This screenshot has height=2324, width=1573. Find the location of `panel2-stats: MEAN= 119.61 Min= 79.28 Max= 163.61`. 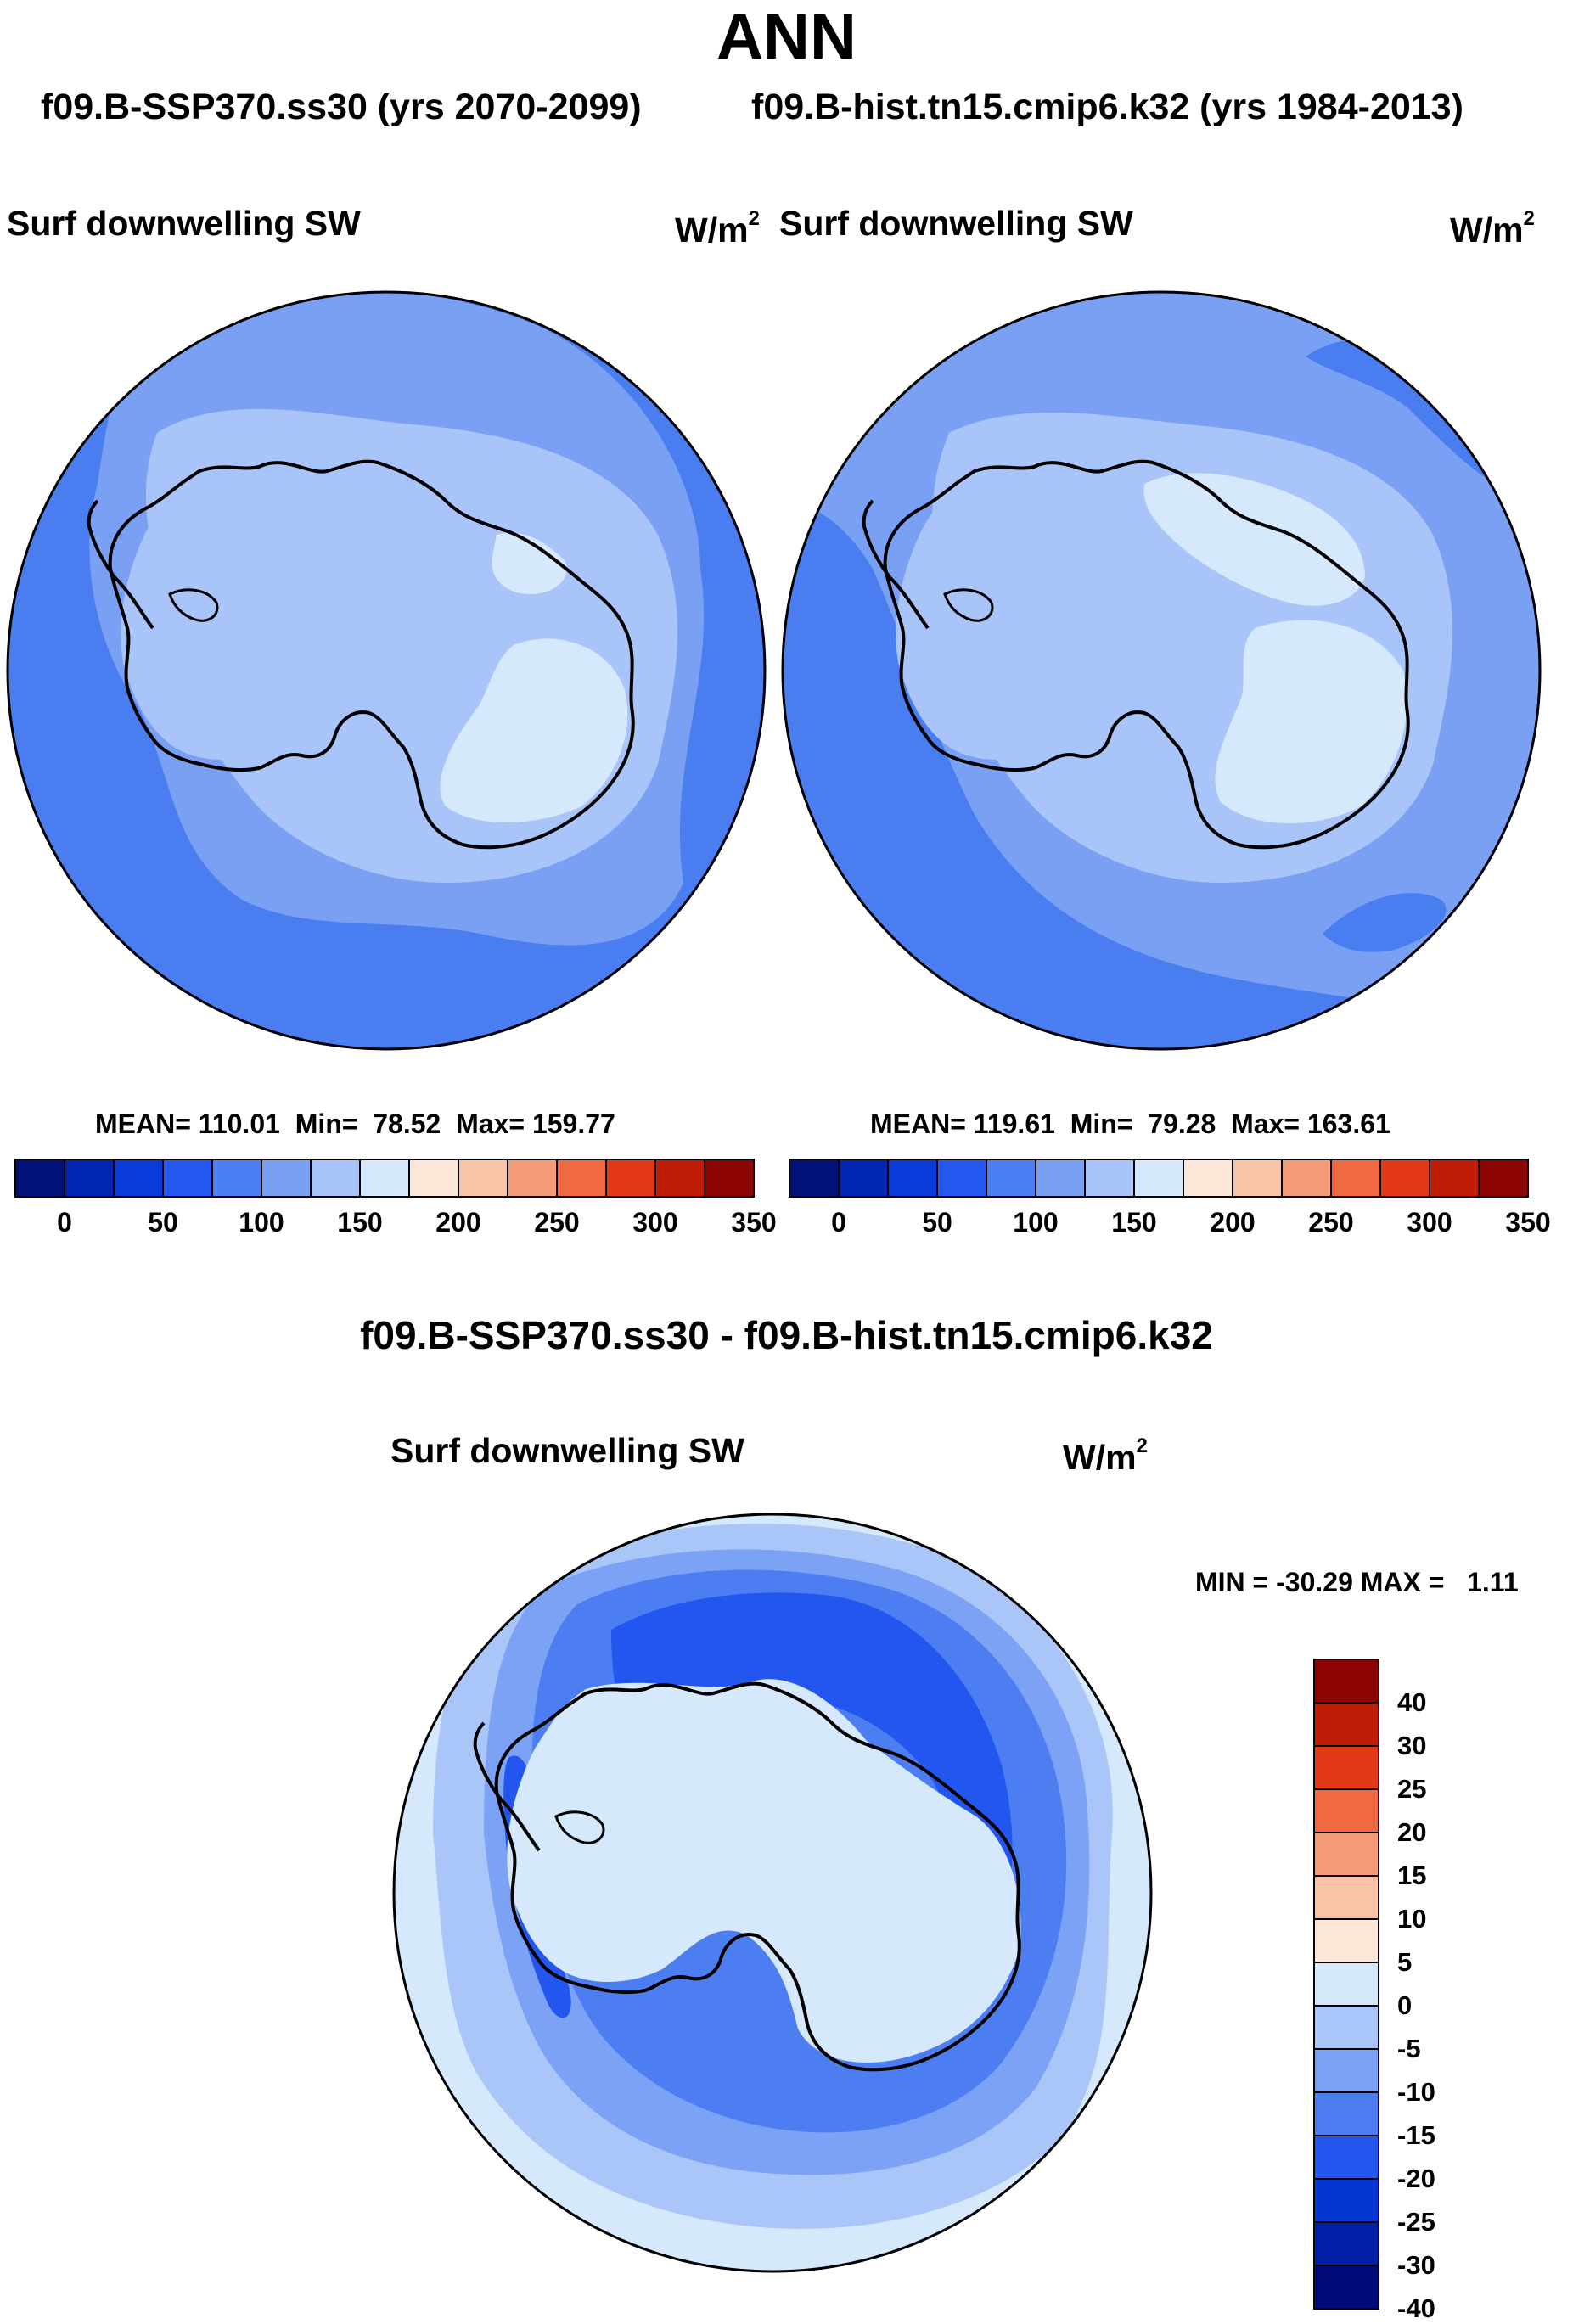

panel2-stats: MEAN= 119.61 Min= 79.28 Max= 163.61 is located at coordinates (1130, 1124).